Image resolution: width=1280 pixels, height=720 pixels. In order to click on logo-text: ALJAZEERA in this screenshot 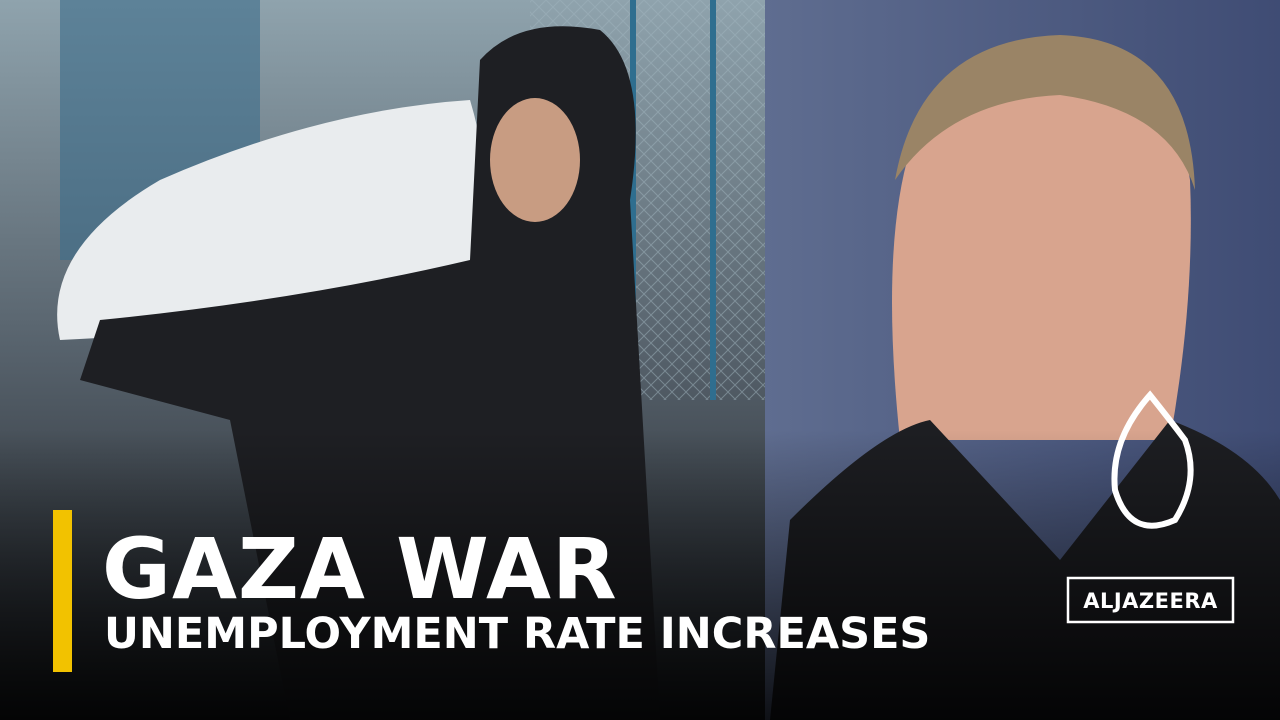, I will do `click(1150, 601)`.